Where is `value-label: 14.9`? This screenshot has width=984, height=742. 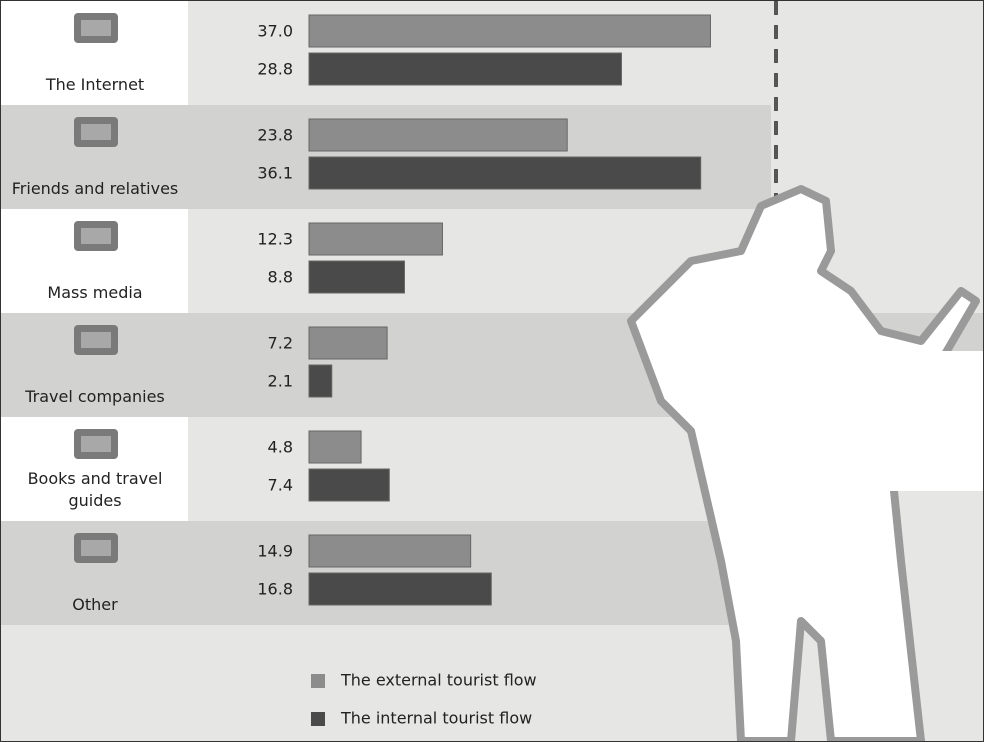
value-label: 14.9 is located at coordinates (275, 551).